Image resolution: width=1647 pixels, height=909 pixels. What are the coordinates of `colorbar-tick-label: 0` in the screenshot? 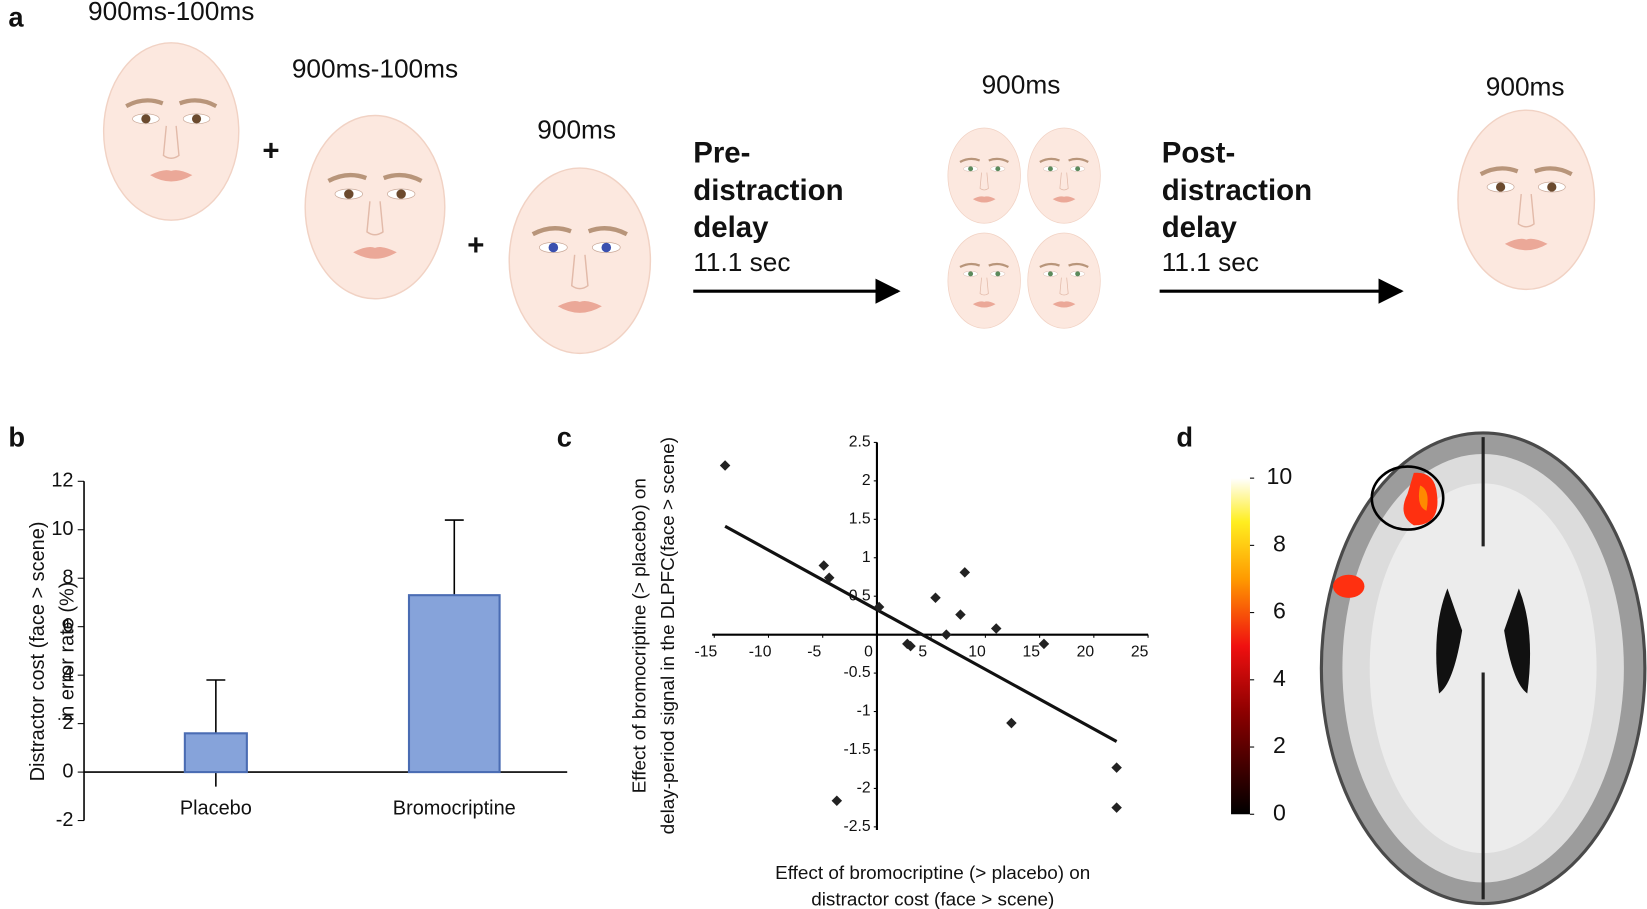 It's located at (1279, 812).